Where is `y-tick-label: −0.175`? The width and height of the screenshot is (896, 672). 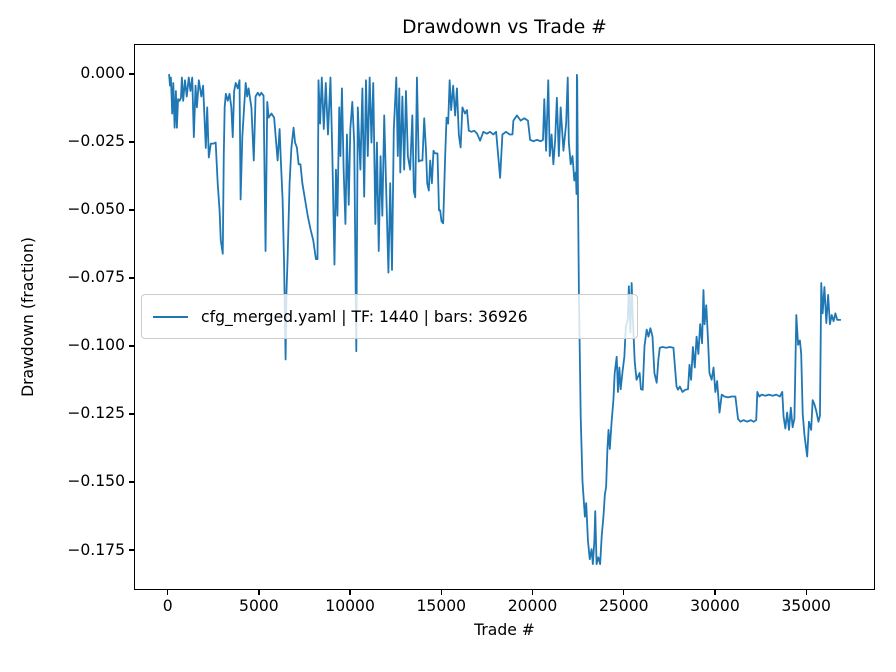
y-tick-label: −0.175 is located at coordinates (96, 549).